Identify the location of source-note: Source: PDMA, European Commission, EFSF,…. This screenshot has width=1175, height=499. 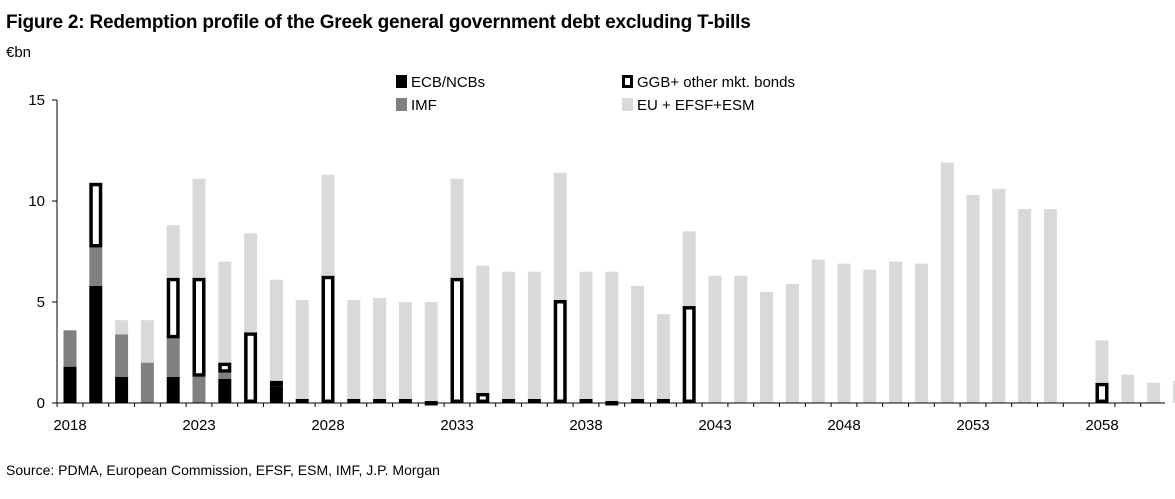
(223, 470).